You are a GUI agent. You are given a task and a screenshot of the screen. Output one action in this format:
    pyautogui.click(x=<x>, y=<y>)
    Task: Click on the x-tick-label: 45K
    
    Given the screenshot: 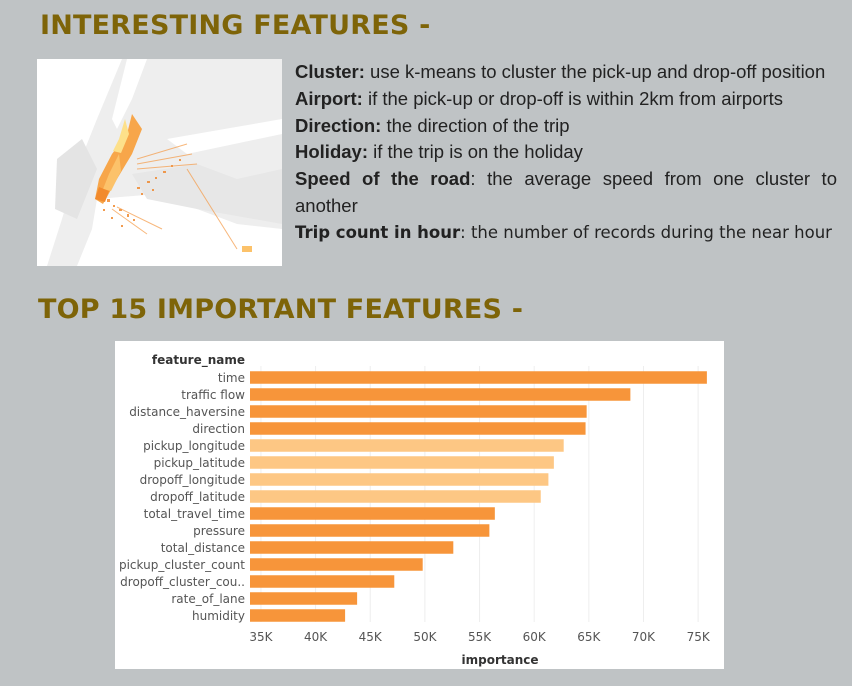 What is the action you would take?
    pyautogui.click(x=371, y=637)
    